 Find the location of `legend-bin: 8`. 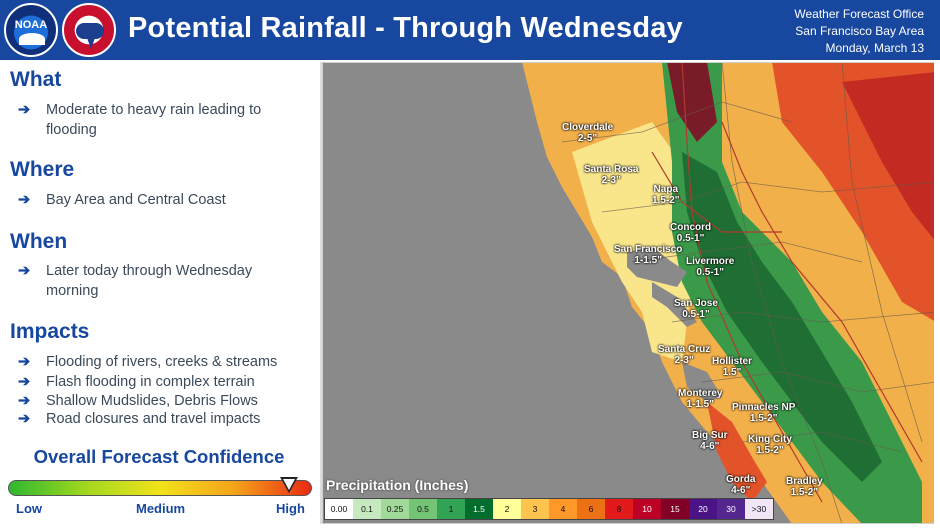

legend-bin: 8 is located at coordinates (619, 509).